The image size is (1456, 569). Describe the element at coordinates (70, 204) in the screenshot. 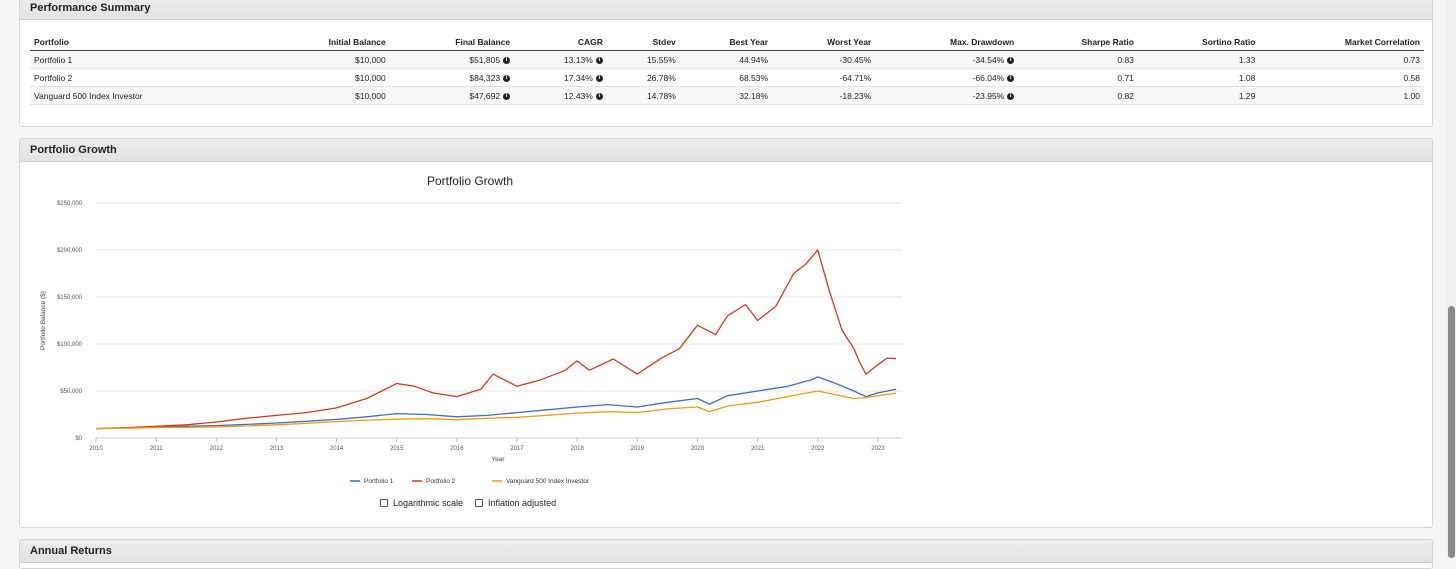

I see `y-tick-label: $250,000` at that location.